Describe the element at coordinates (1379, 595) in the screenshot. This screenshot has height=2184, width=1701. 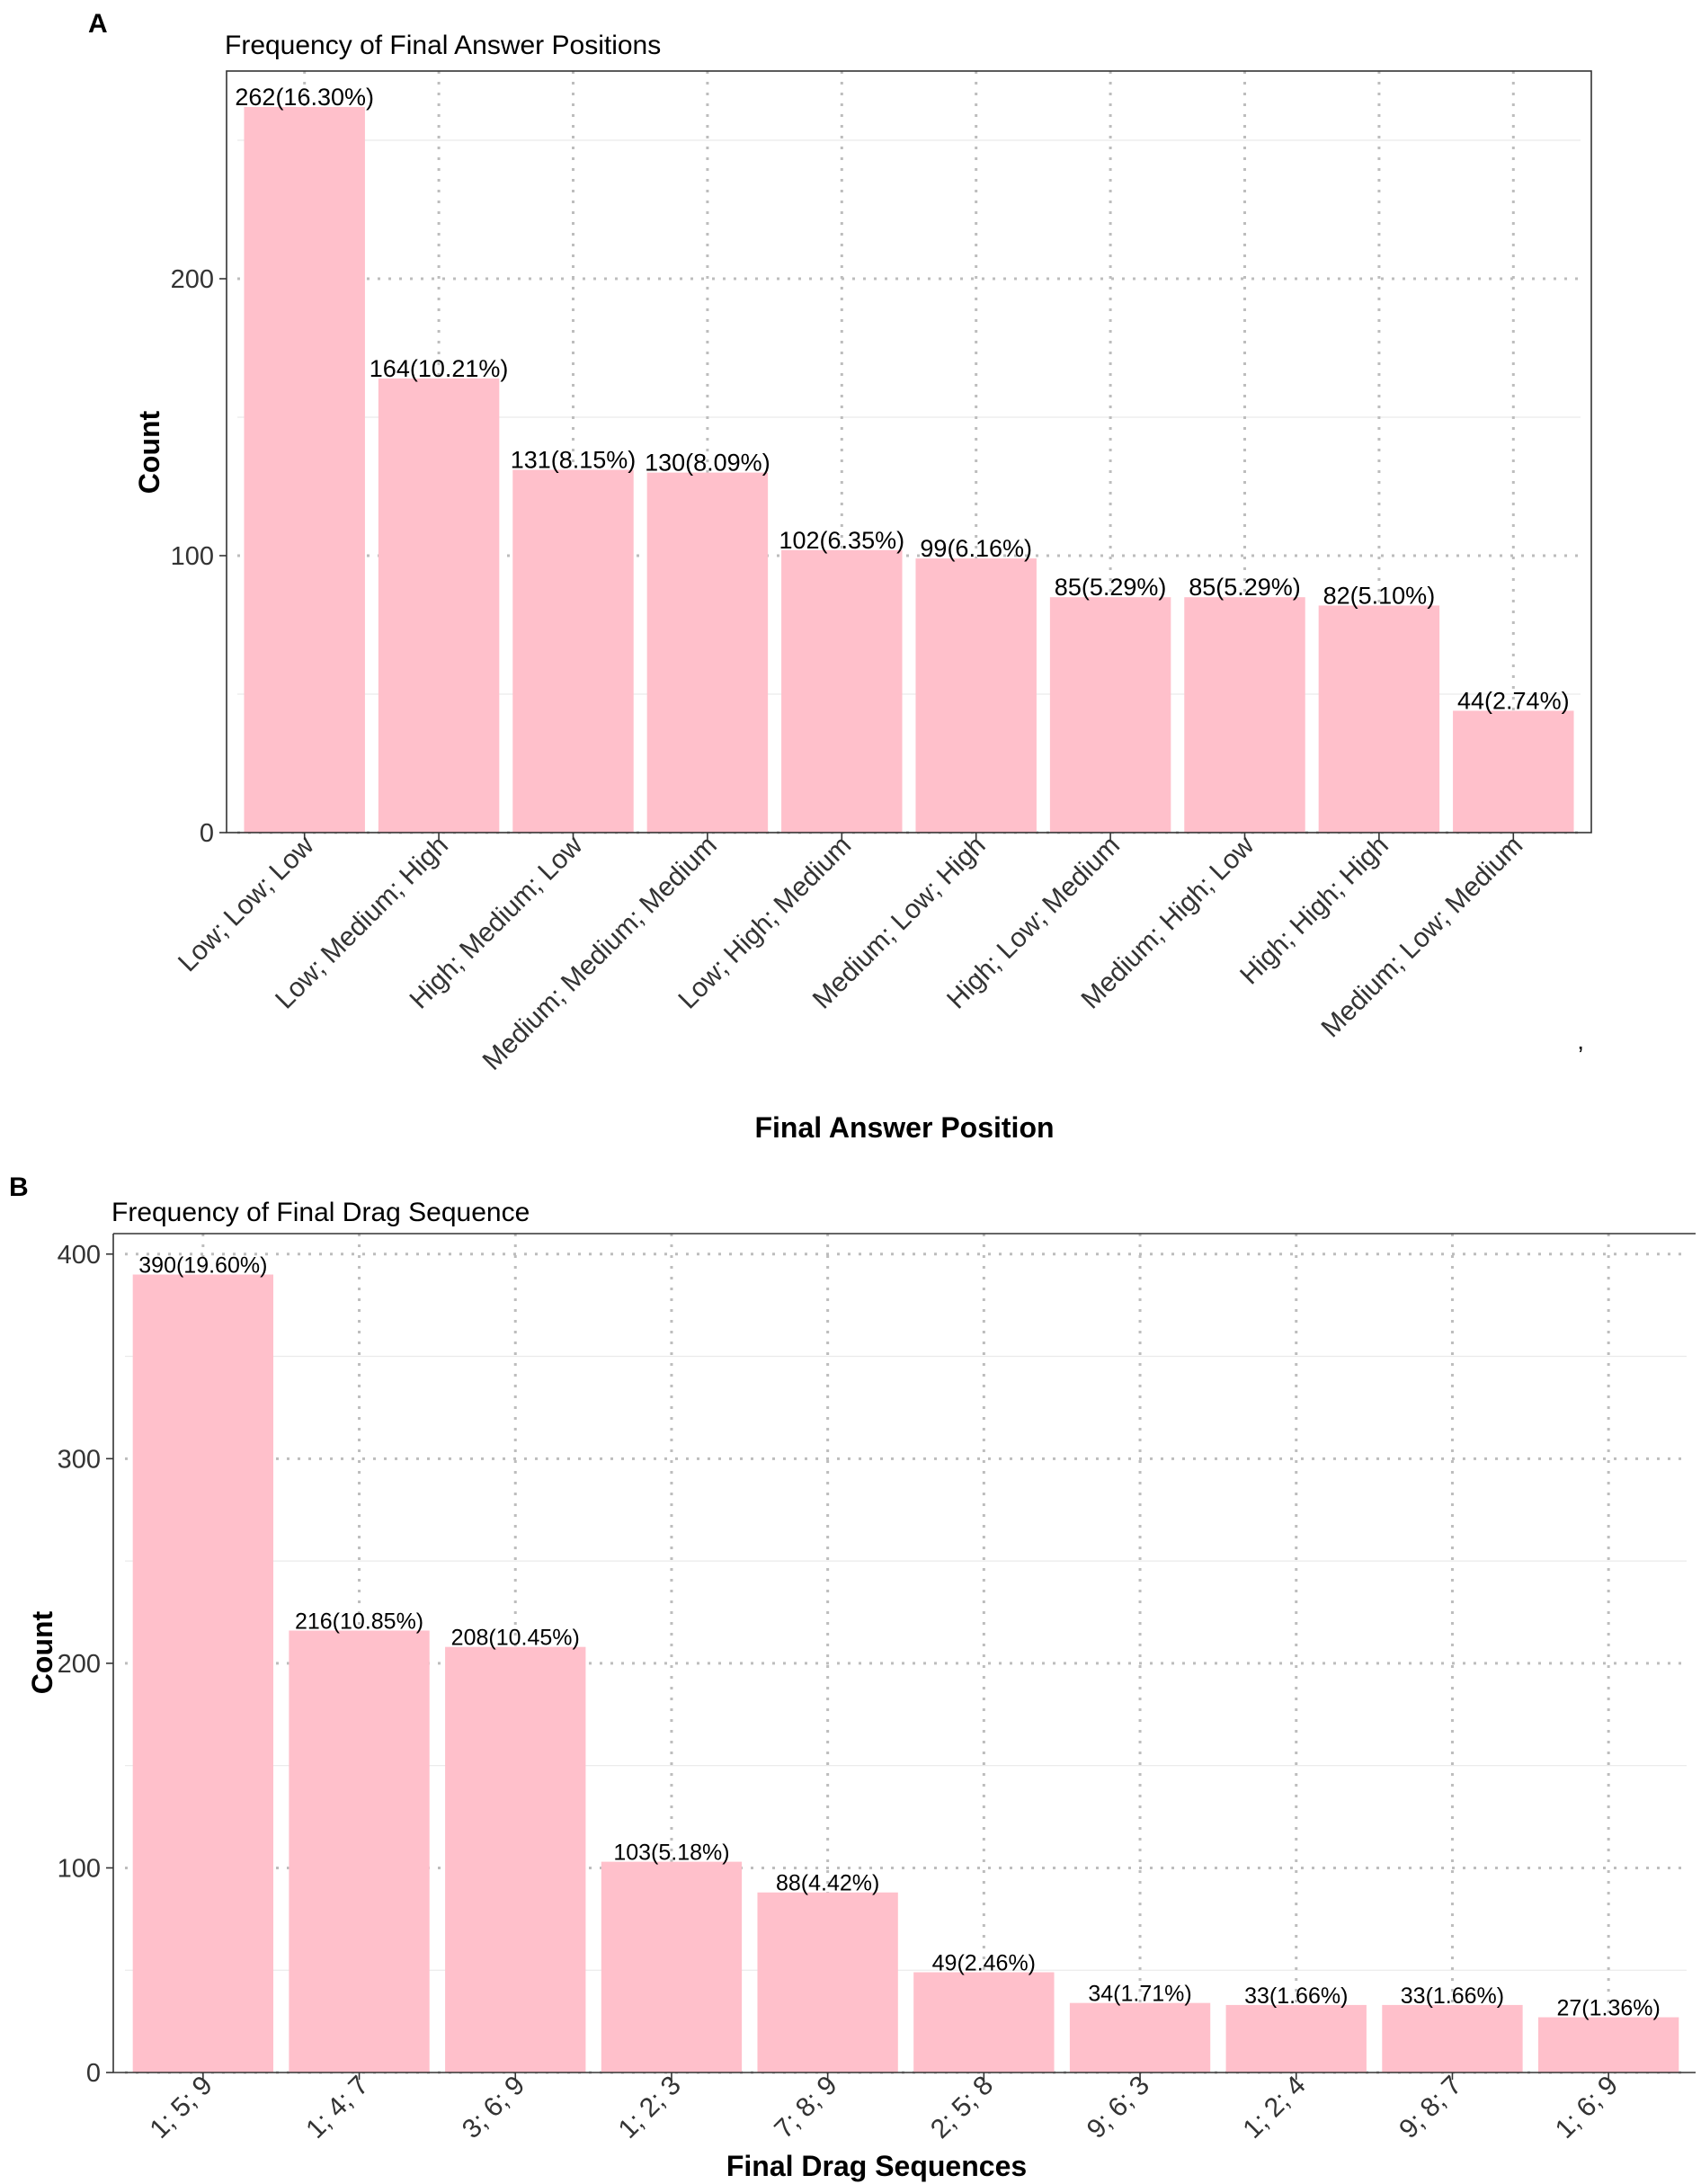
I see `bar-data-label: 82(5.10%)` at that location.